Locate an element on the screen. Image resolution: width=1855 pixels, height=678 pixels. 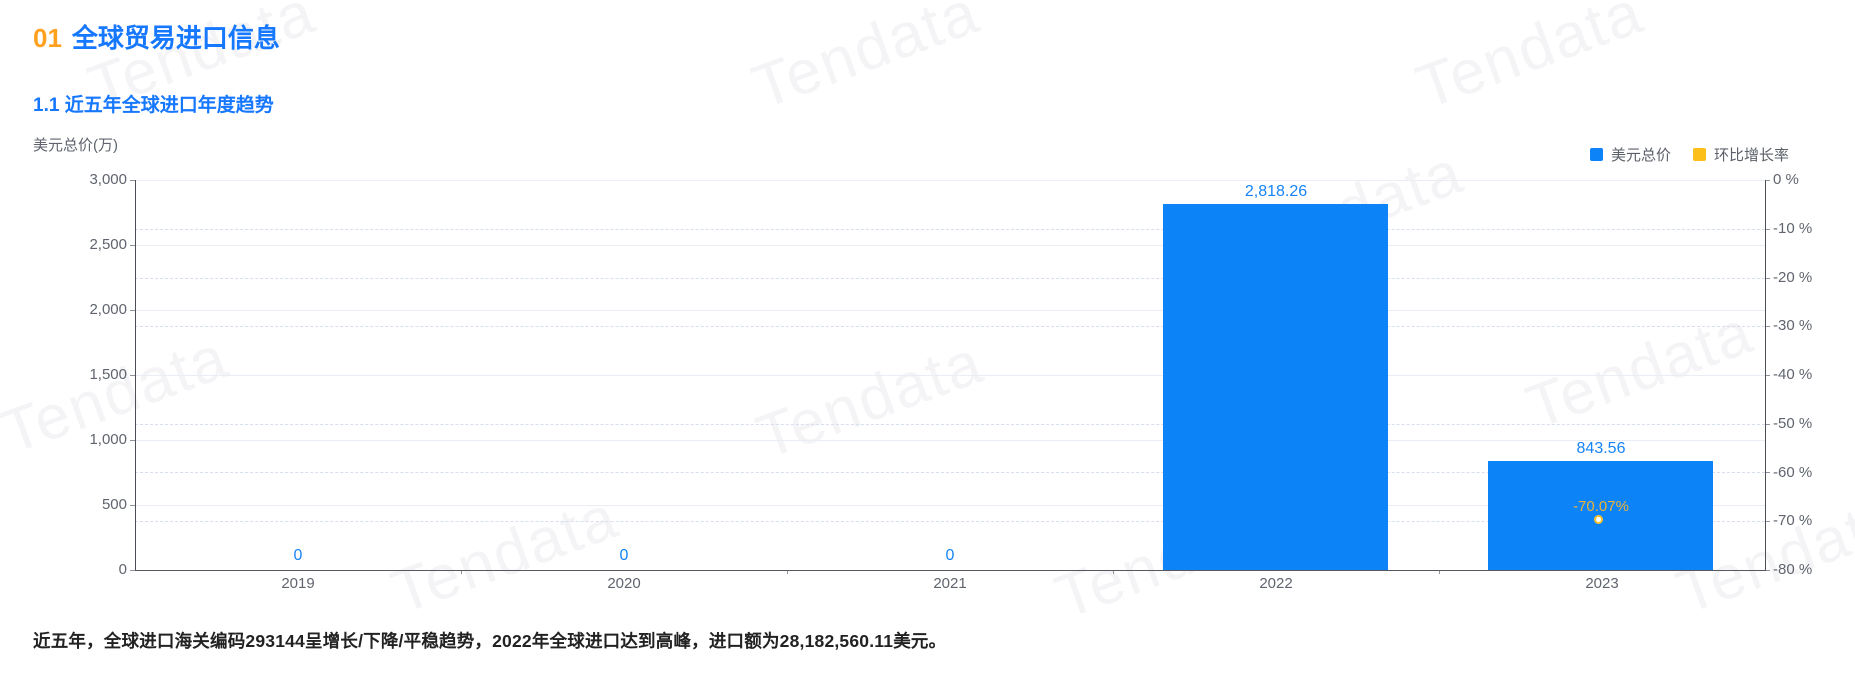
right-axis-tick-label-m80: -80 % is located at coordinates (1793, 569).